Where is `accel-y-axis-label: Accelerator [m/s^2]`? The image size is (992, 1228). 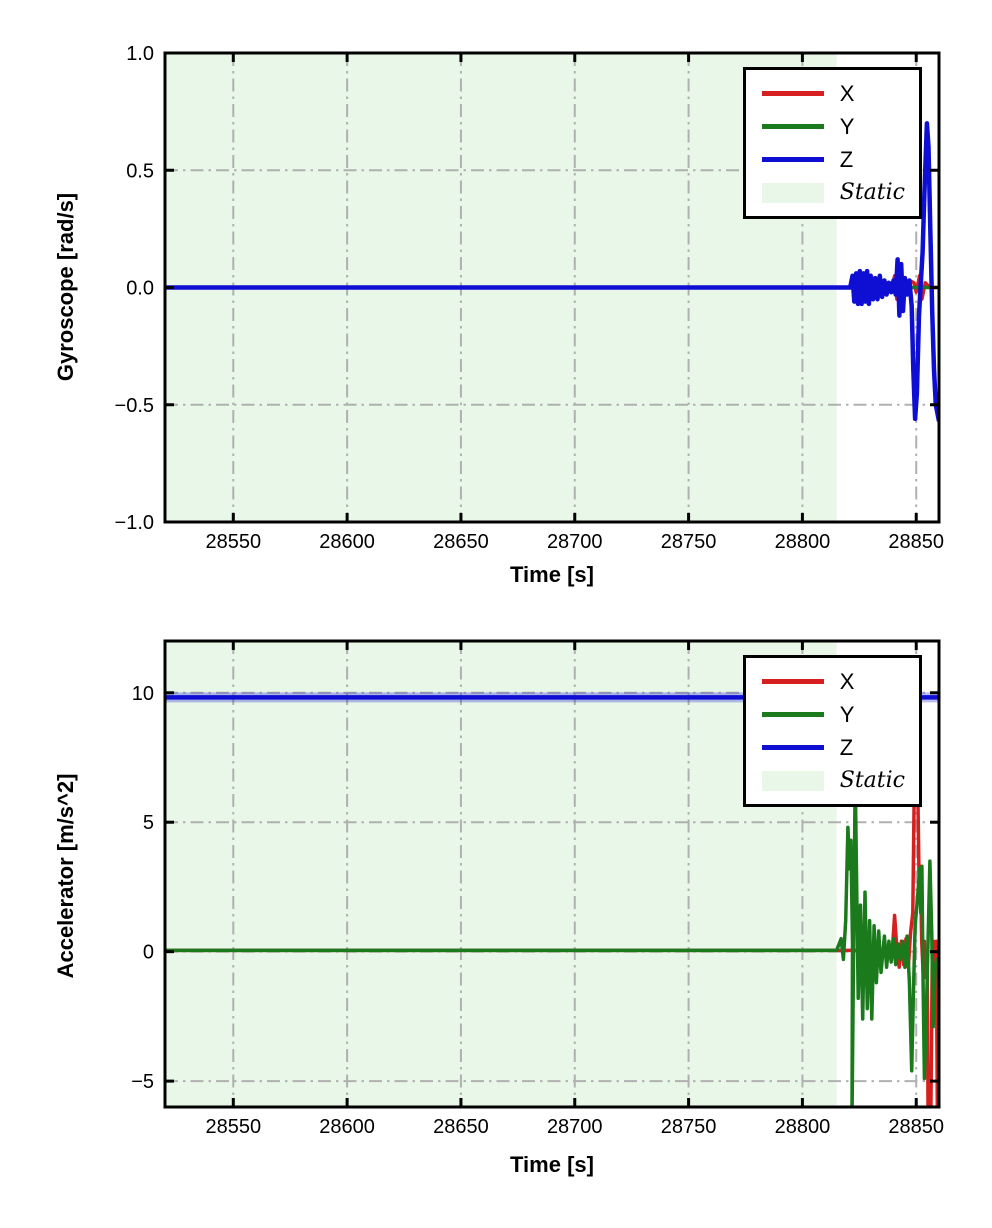 accel-y-axis-label: Accelerator [m/s^2] is located at coordinates (65, 876).